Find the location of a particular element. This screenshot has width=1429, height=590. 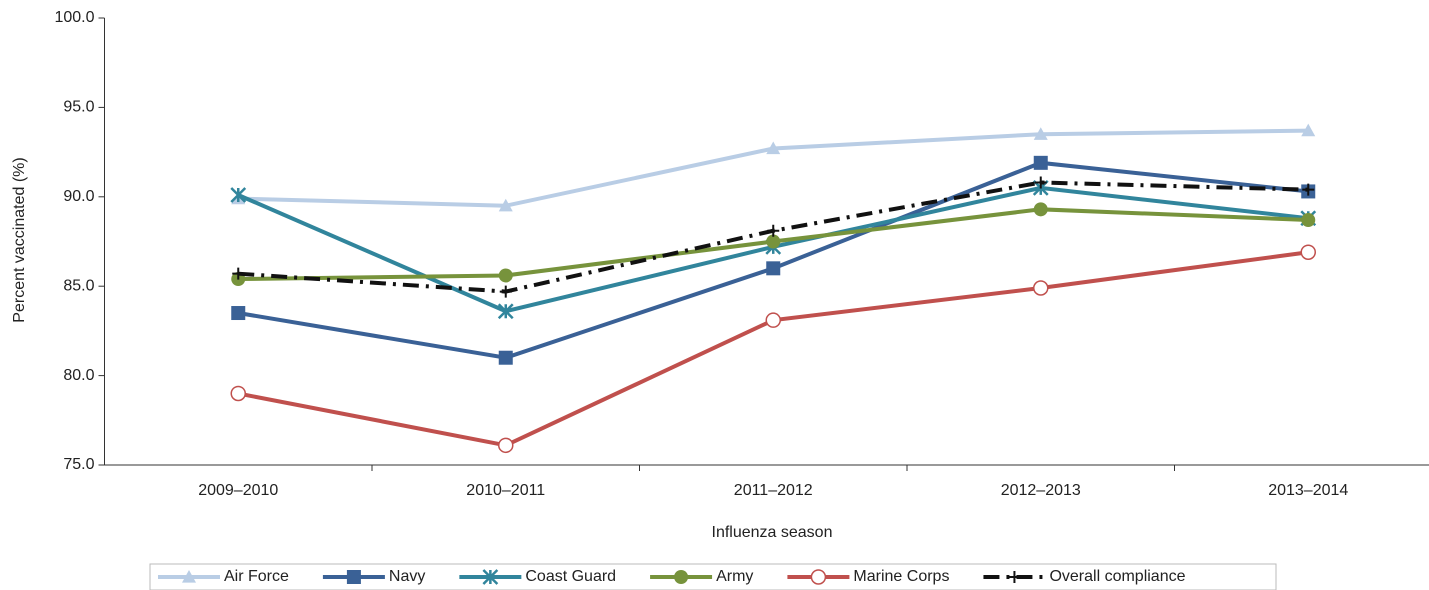

y-tick-label: 100.0 is located at coordinates (74, 17).